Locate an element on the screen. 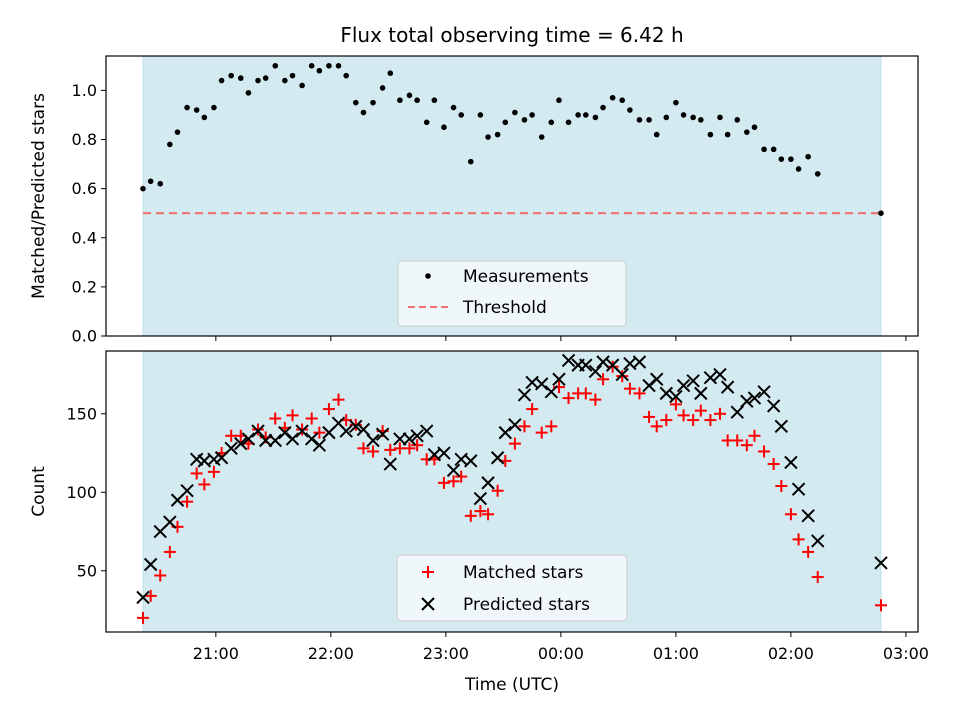 The height and width of the screenshot is (720, 960). bottom-x-ticks: 21:00 22:00 23:00 00:00 01:00 02:00 03:00 is located at coordinates (561, 647).